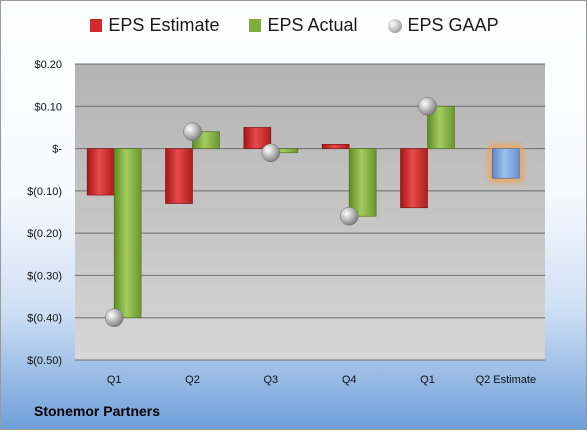 The height and width of the screenshot is (431, 587). I want to click on y-tick-label: $(0.40), so click(44, 319).